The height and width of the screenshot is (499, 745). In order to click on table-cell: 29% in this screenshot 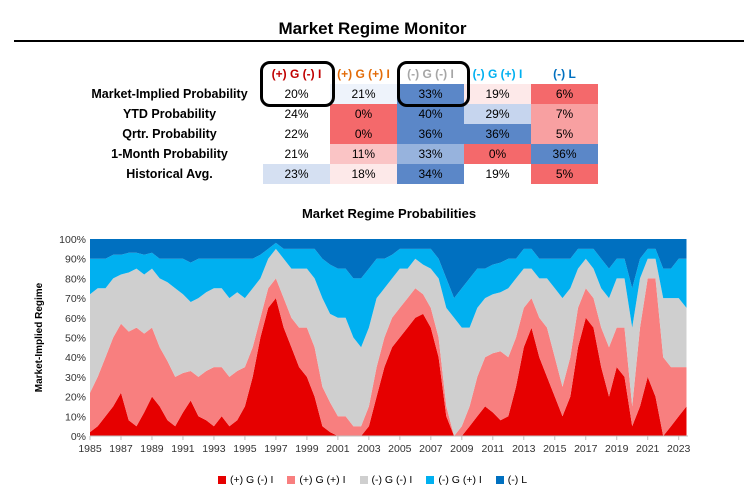, I will do `click(497, 114)`.